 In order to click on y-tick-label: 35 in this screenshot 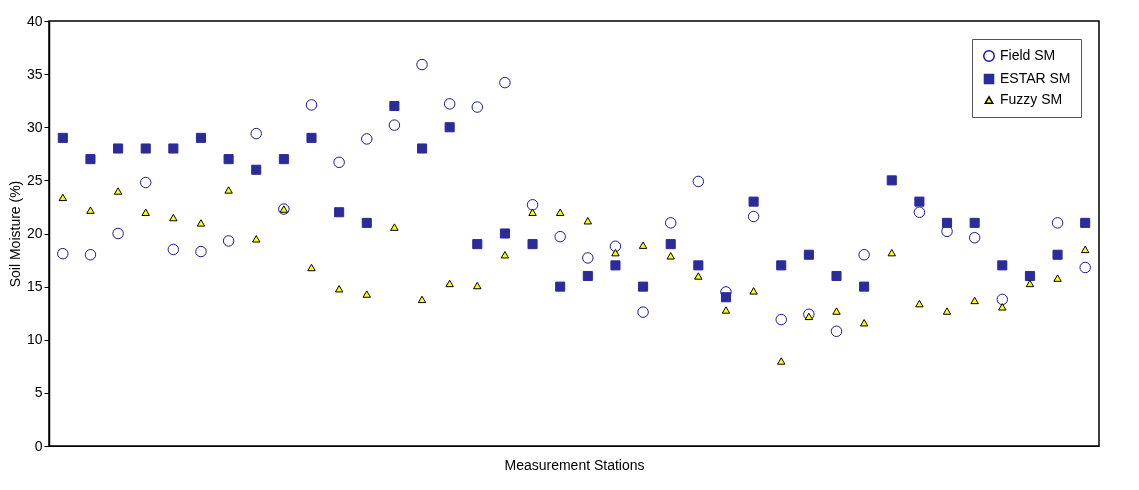, I will do `click(34, 73)`.